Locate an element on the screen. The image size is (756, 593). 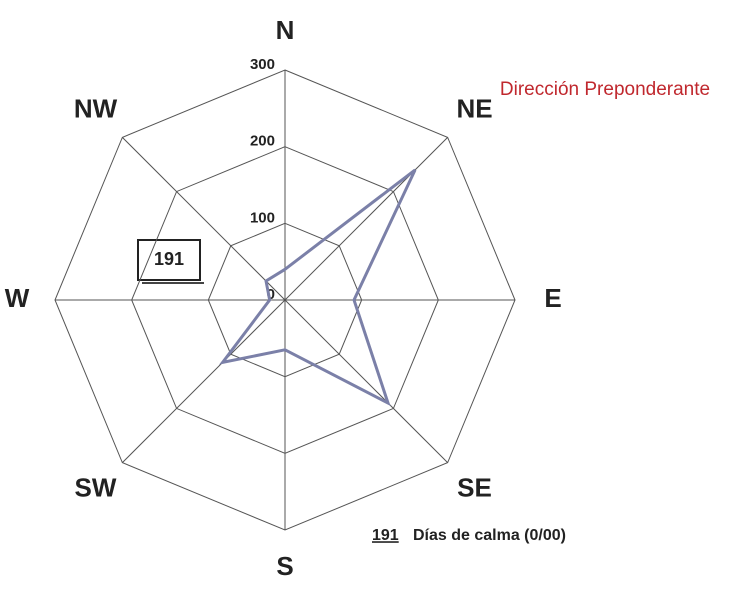
legend-calm-label: Días de calma (0/00) is located at coordinates (489, 535).